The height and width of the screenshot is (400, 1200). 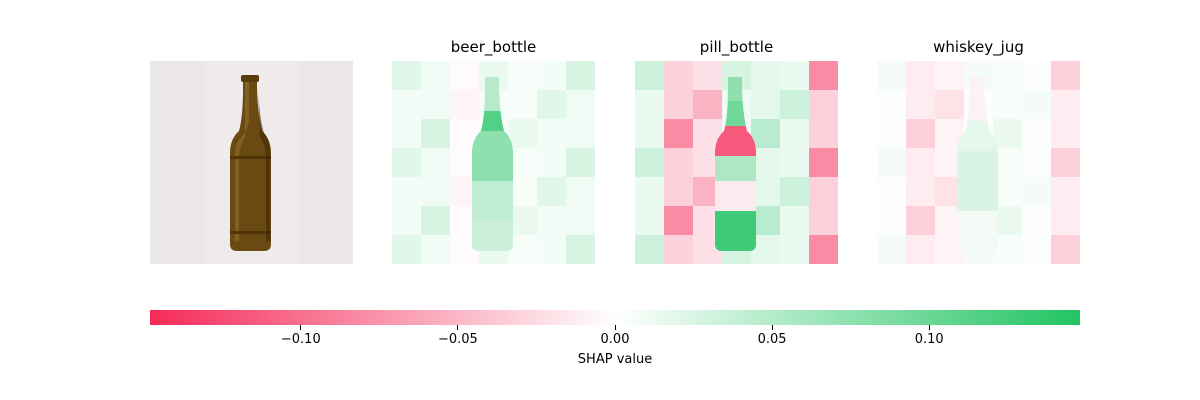 I want to click on original-image-panel, so click(x=251, y=162).